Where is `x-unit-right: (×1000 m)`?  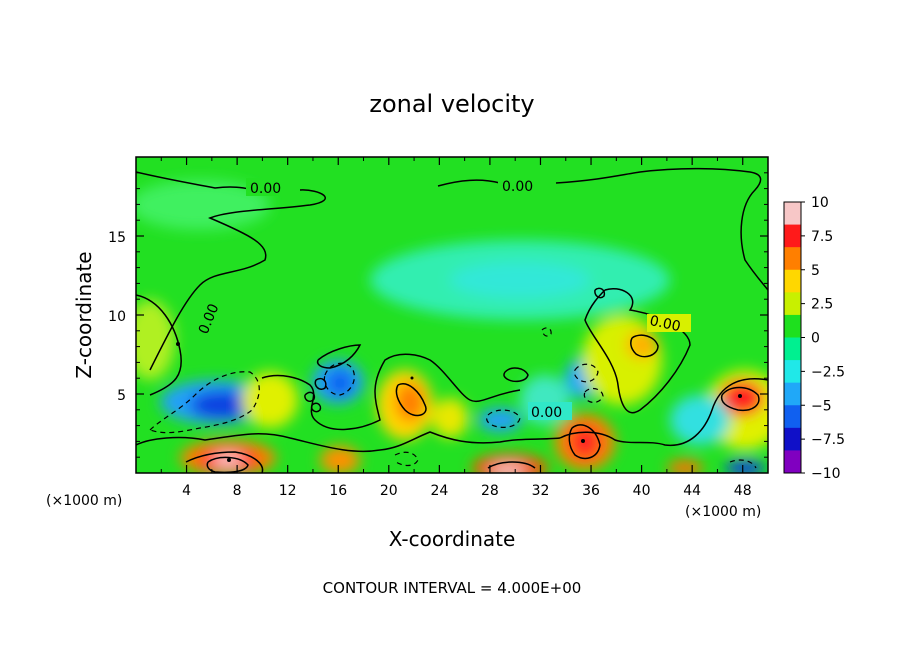 x-unit-right: (×1000 m) is located at coordinates (723, 512).